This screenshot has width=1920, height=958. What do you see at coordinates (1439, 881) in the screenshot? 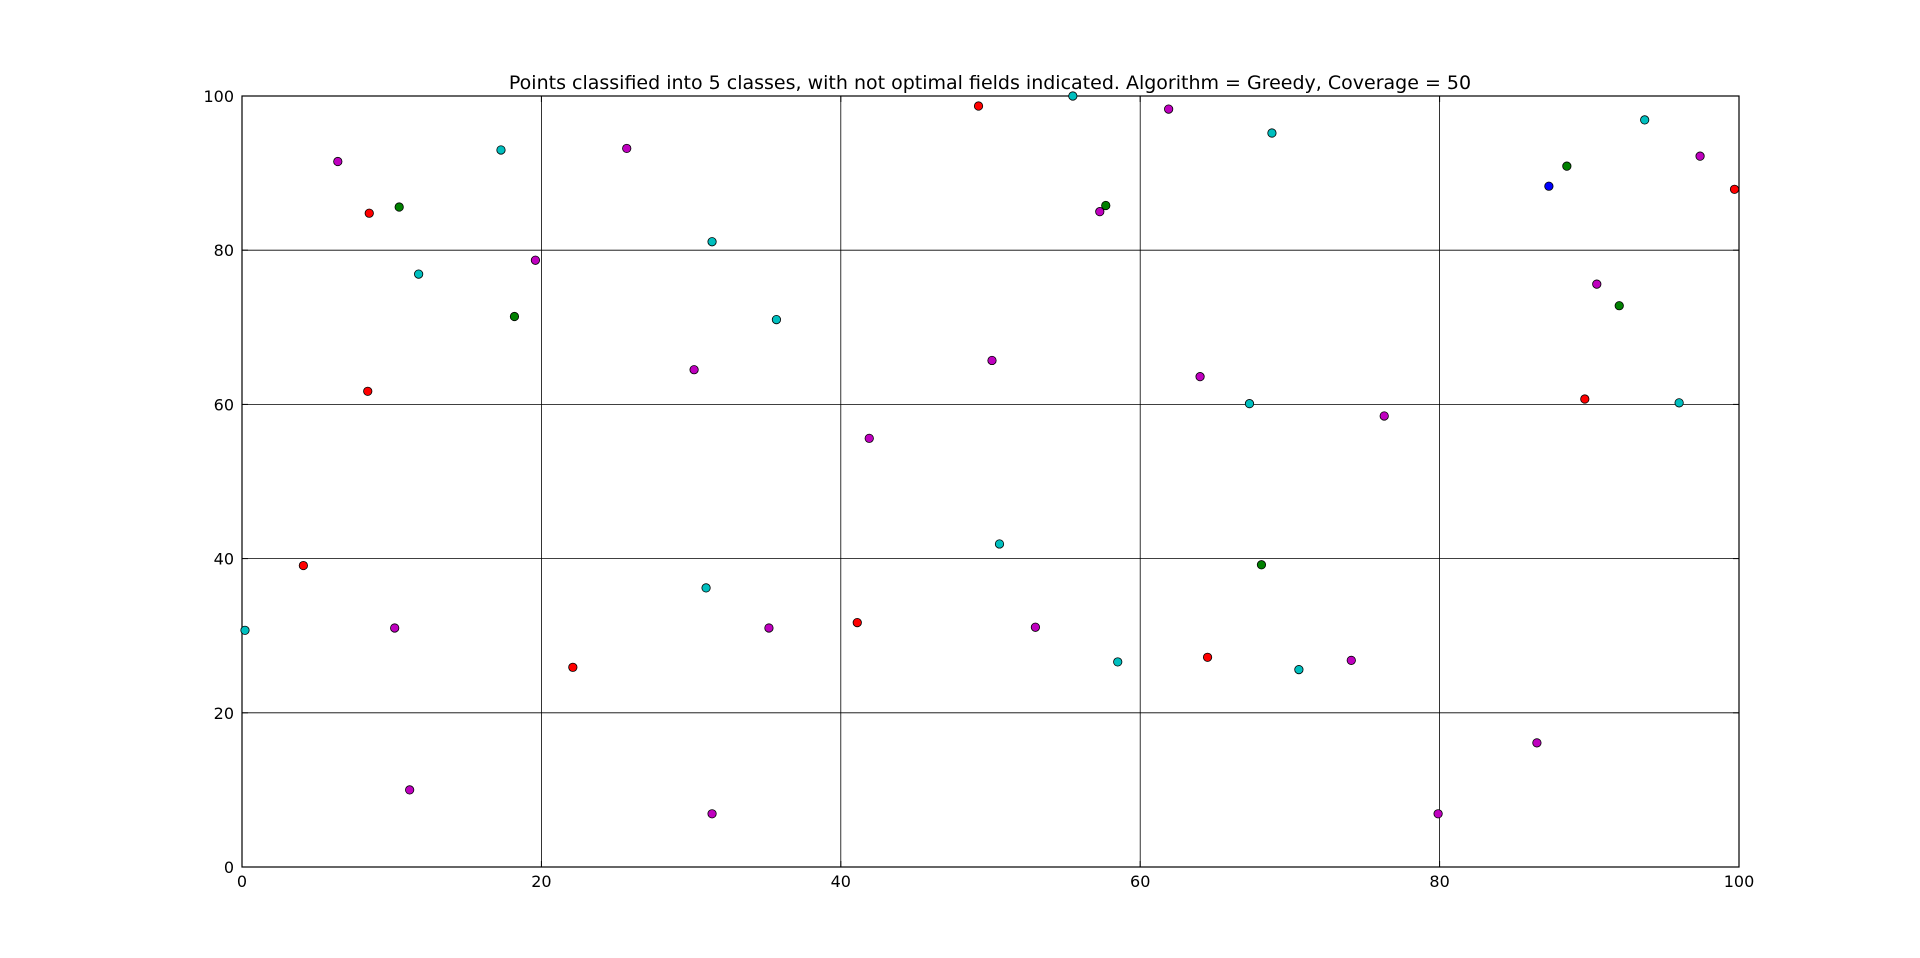
I see `x-tick-label: 80` at bounding box center [1439, 881].